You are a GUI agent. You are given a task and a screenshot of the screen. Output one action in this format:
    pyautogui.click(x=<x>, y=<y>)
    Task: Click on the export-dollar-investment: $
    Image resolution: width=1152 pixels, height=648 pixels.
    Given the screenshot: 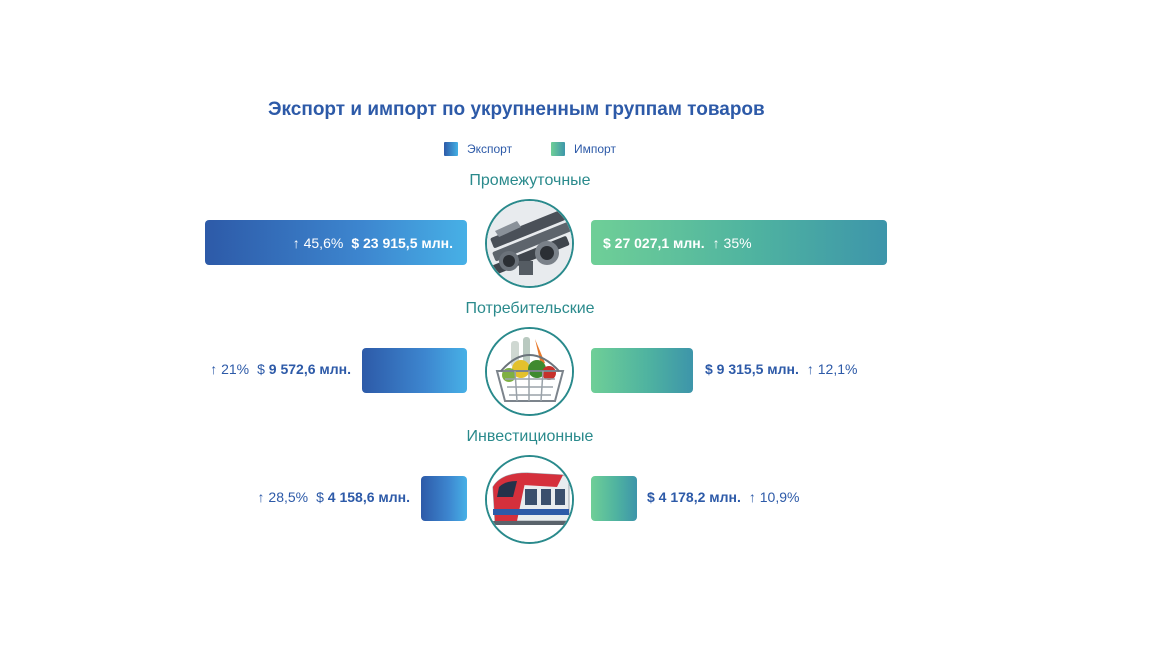 What is the action you would take?
    pyautogui.click(x=320, y=497)
    